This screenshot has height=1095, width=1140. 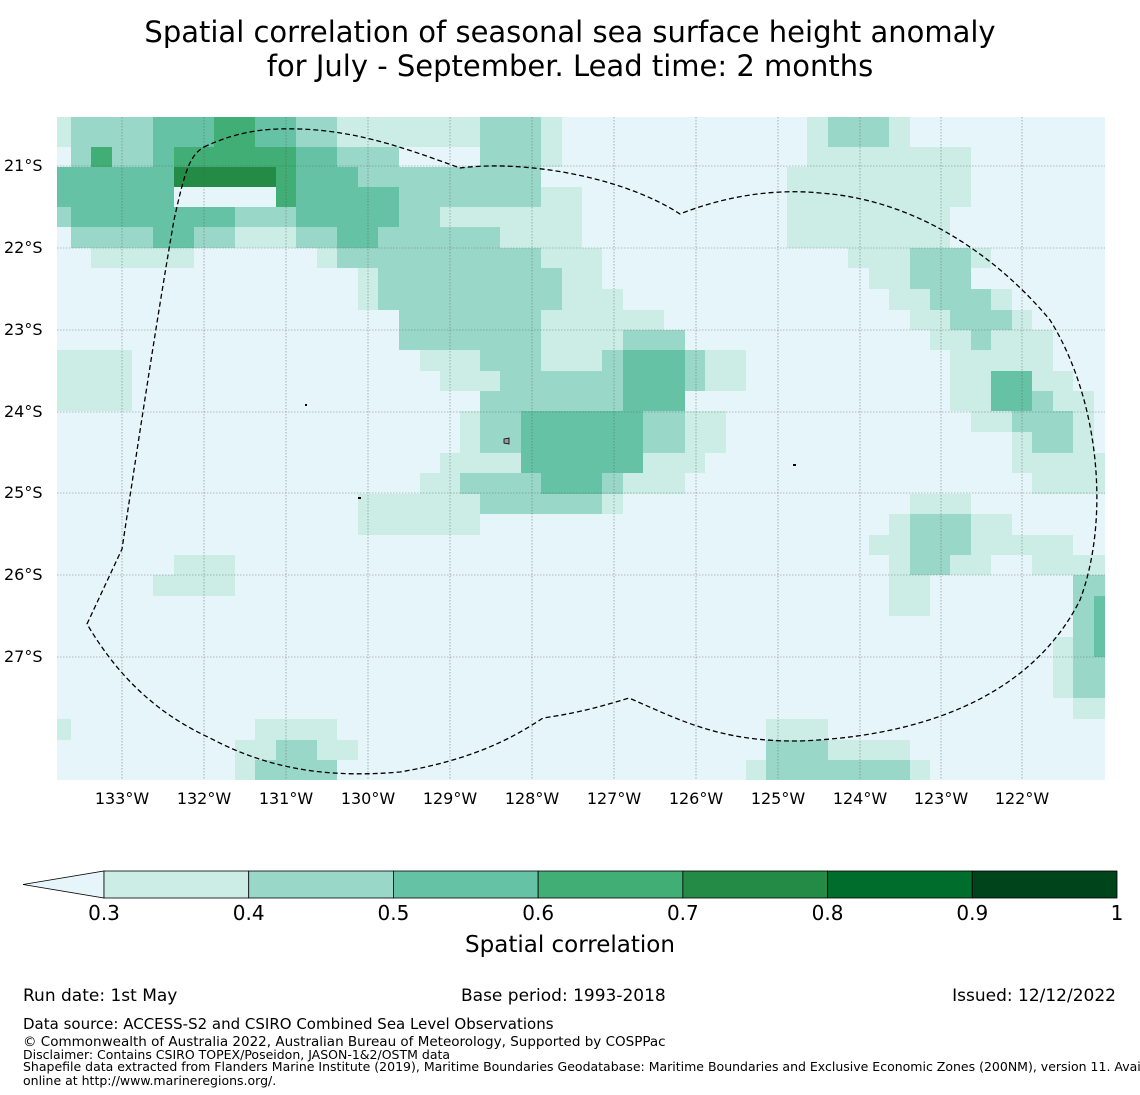 What do you see at coordinates (570, 945) in the screenshot?
I see `colorbar-label: Spatial correlation` at bounding box center [570, 945].